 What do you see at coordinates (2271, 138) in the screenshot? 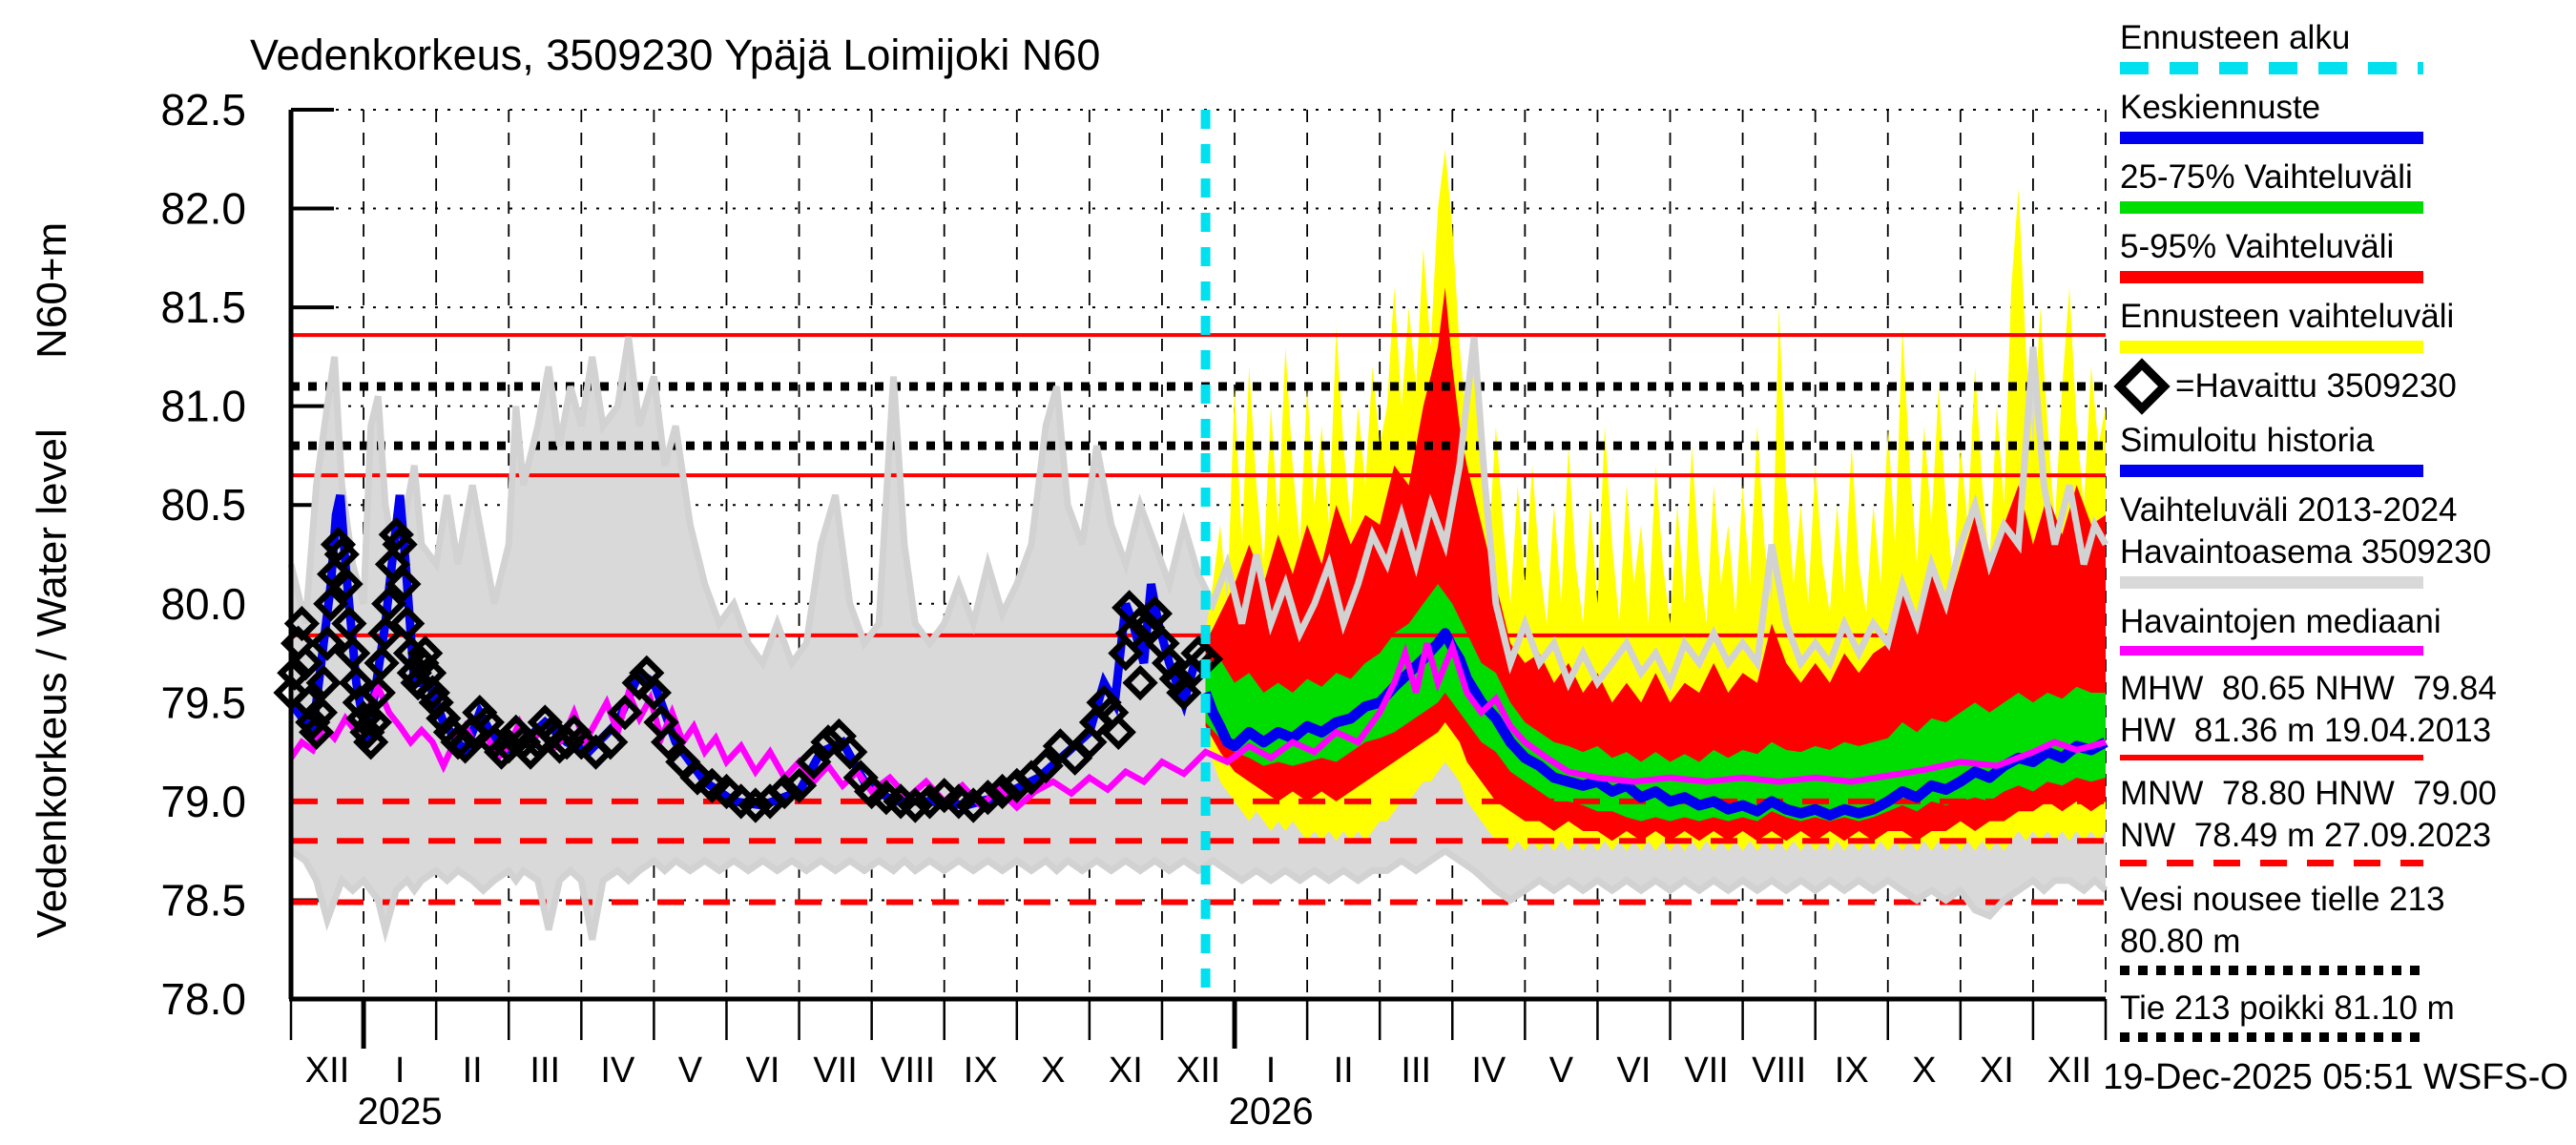
I see `legend-swatch-keskiennuste` at bounding box center [2271, 138].